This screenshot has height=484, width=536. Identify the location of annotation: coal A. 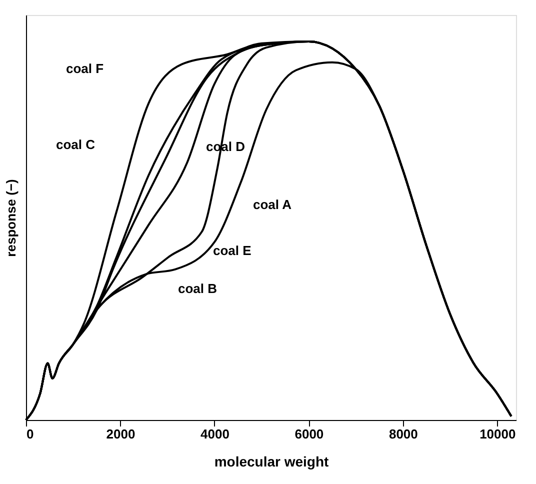
(272, 204).